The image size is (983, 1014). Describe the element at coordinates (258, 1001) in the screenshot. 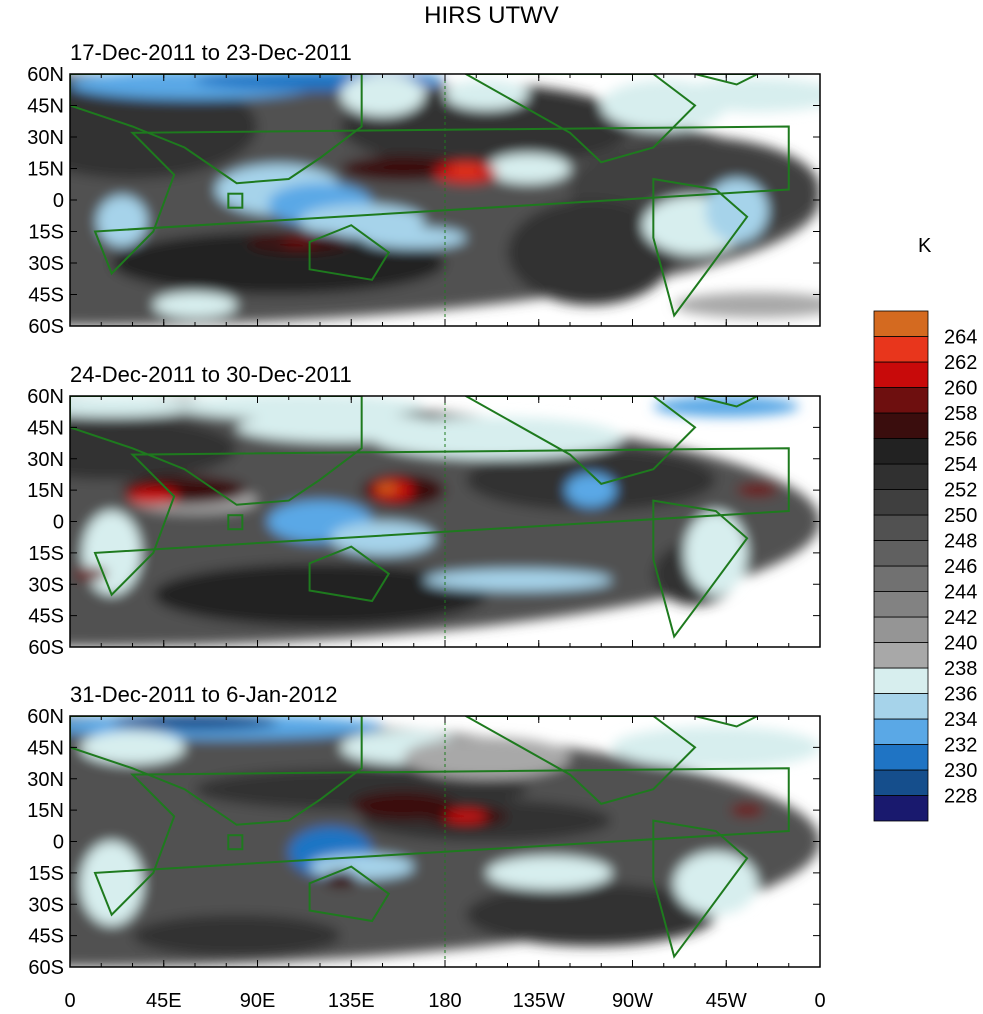

I see `x-tick-label: 90E` at that location.